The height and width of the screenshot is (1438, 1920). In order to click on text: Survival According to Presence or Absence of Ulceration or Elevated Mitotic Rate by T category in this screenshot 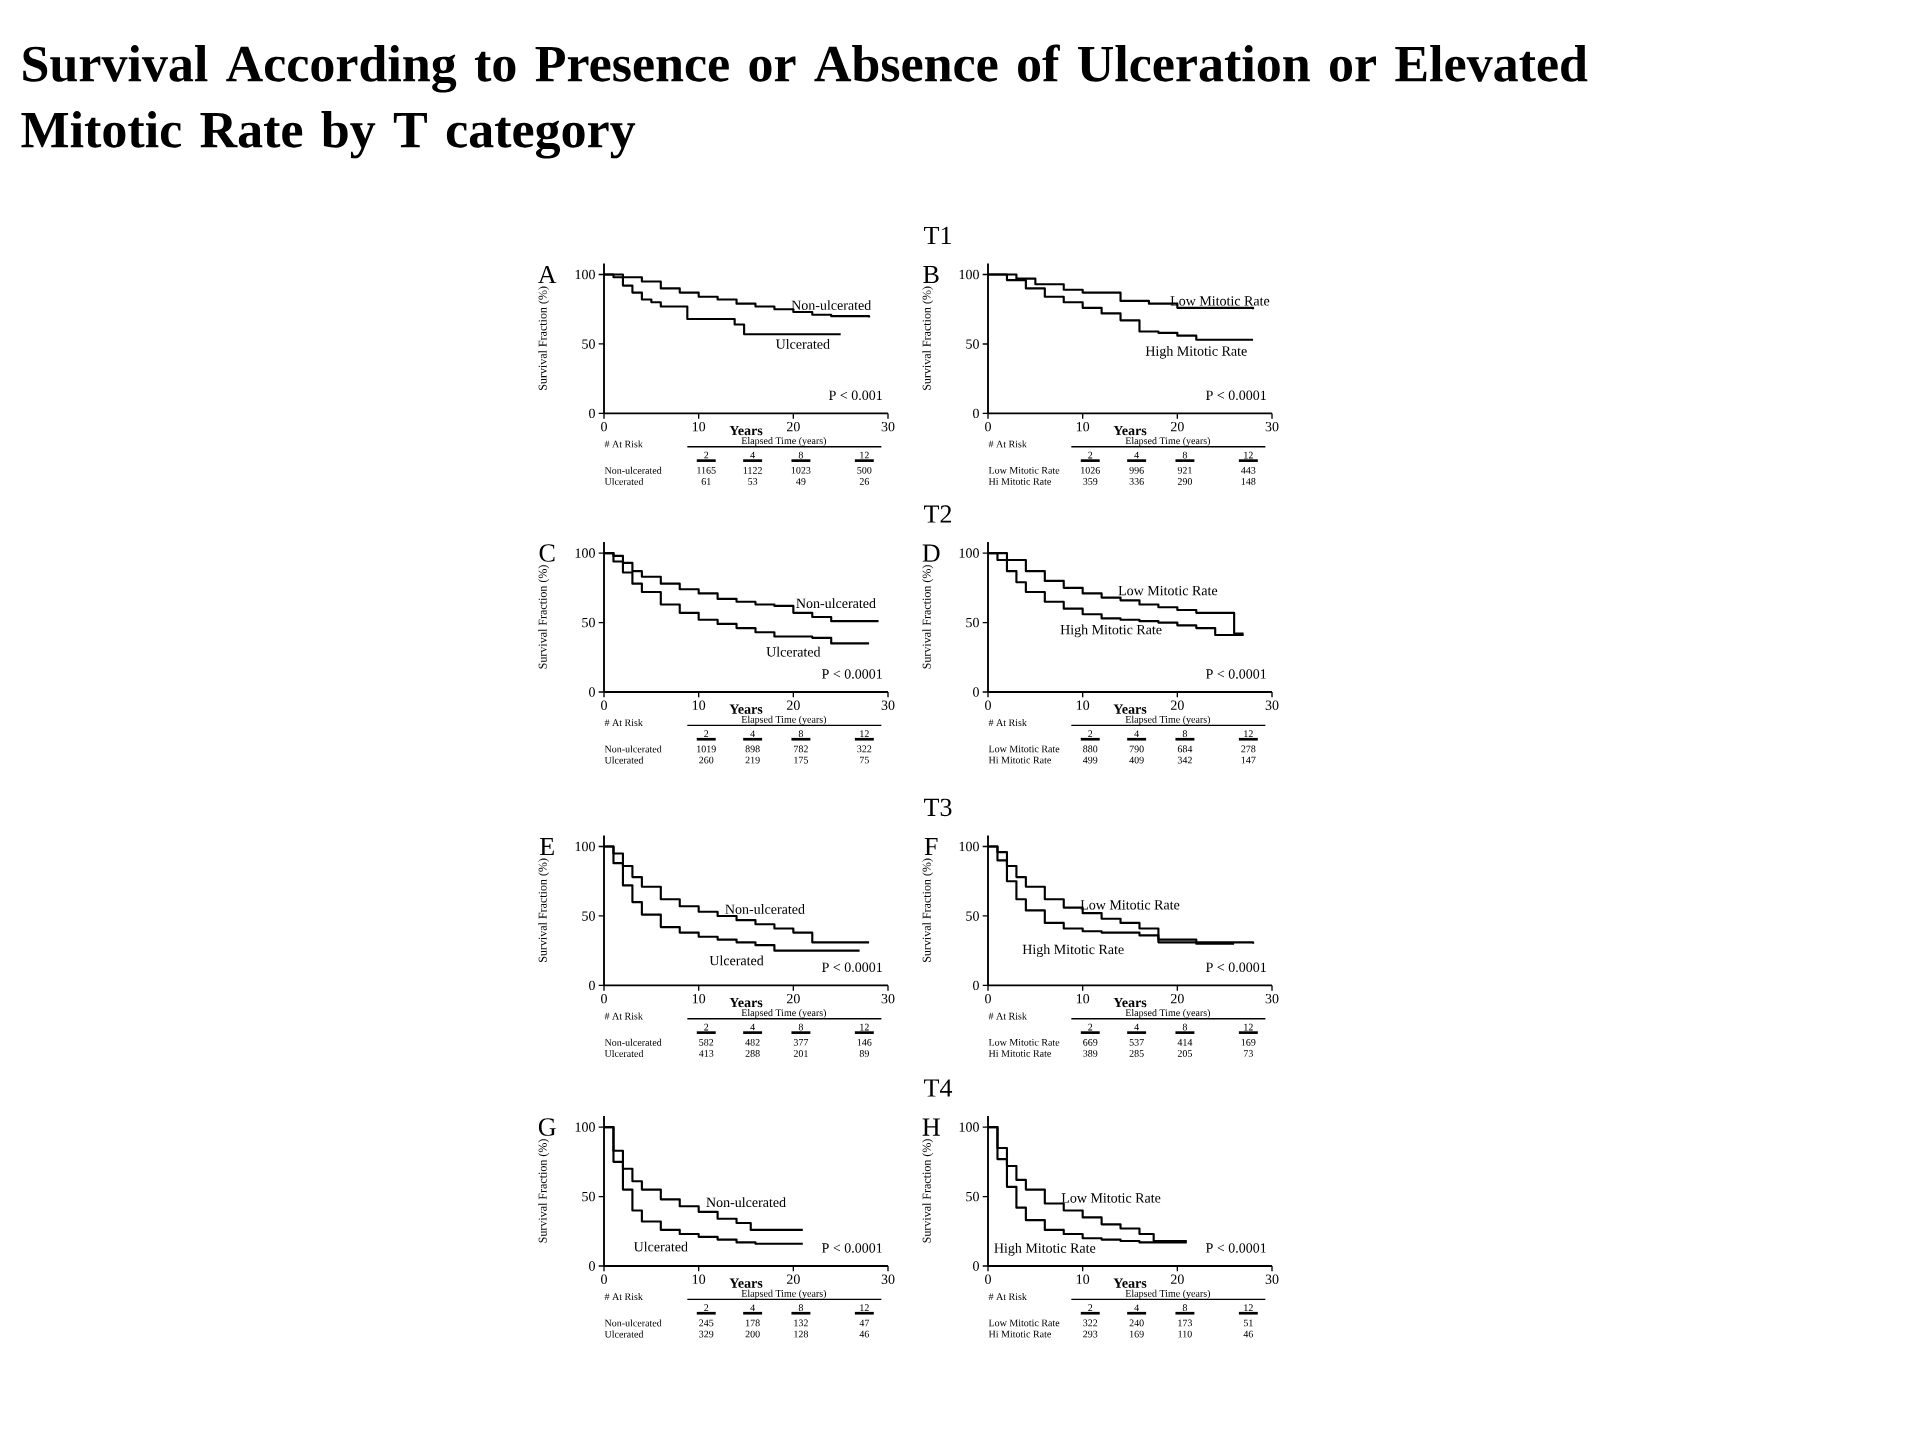, I will do `click(804, 101)`.